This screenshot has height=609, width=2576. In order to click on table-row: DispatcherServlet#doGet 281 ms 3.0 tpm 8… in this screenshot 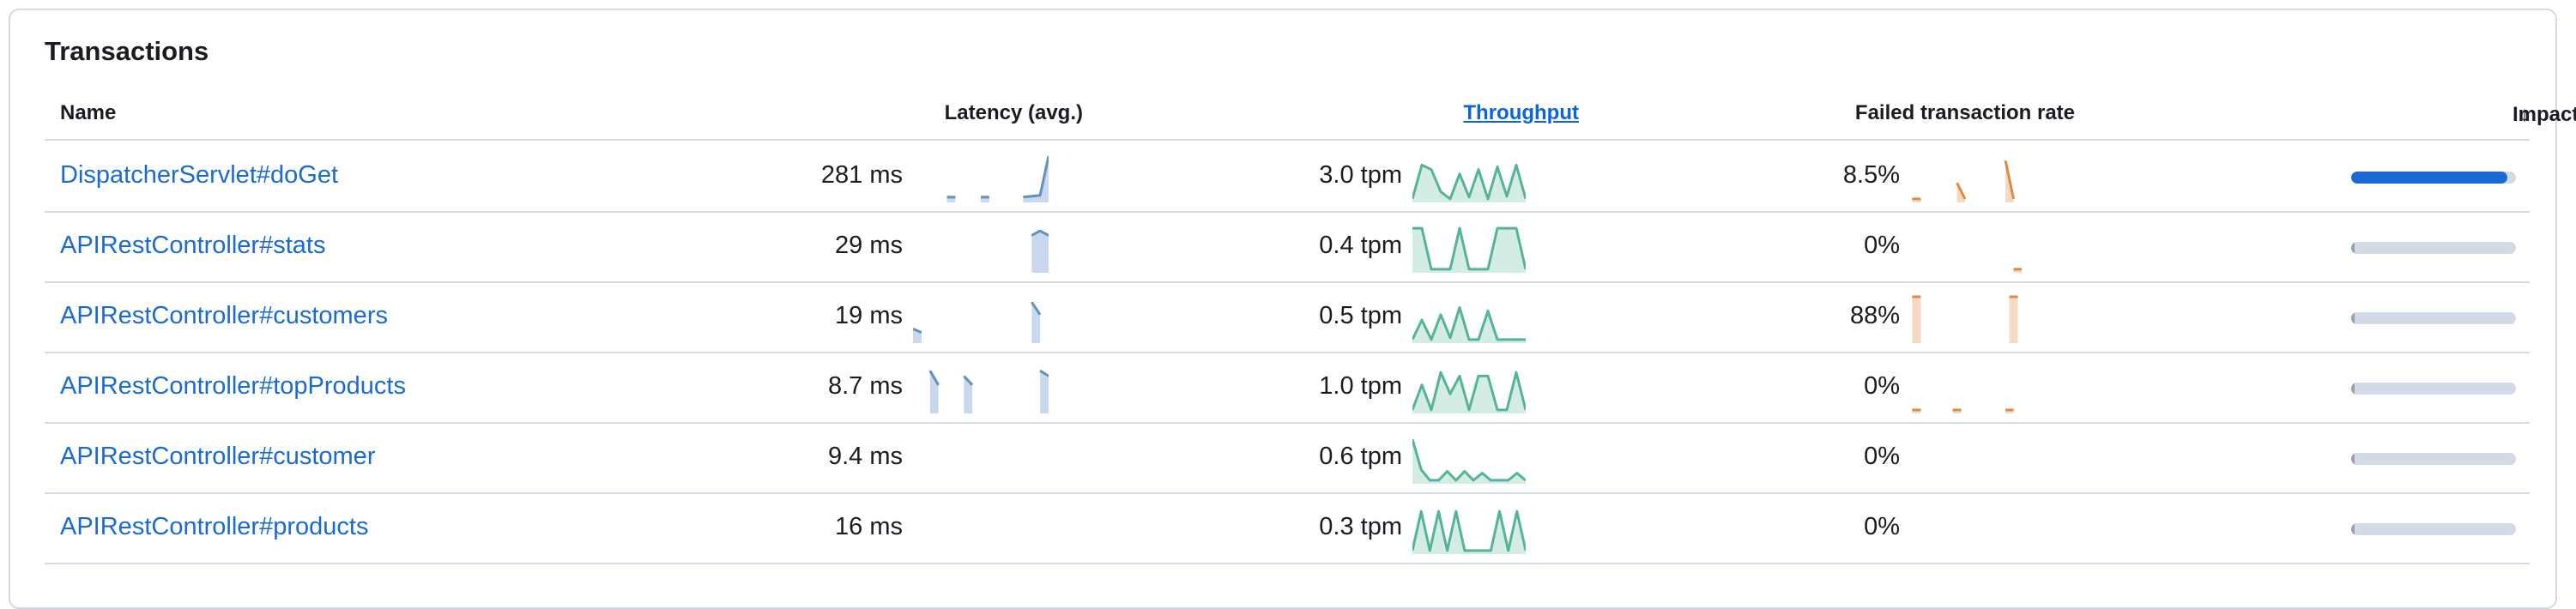, I will do `click(1287, 177)`.